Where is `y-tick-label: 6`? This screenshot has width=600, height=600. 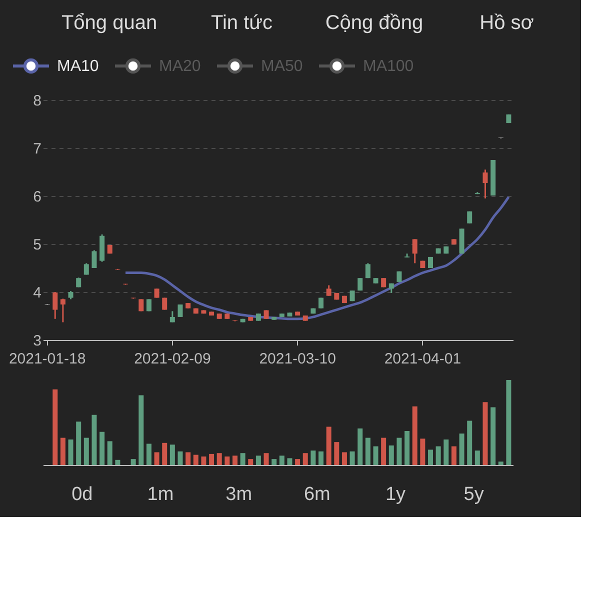
y-tick-label: 6 is located at coordinates (37, 197).